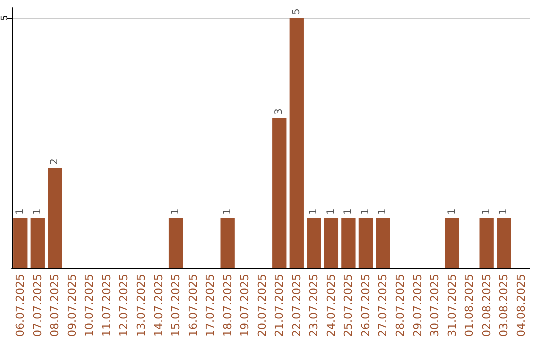  What do you see at coordinates (349, 306) in the screenshot?
I see `x-tick-label: 25.07.2025` at bounding box center [349, 306].